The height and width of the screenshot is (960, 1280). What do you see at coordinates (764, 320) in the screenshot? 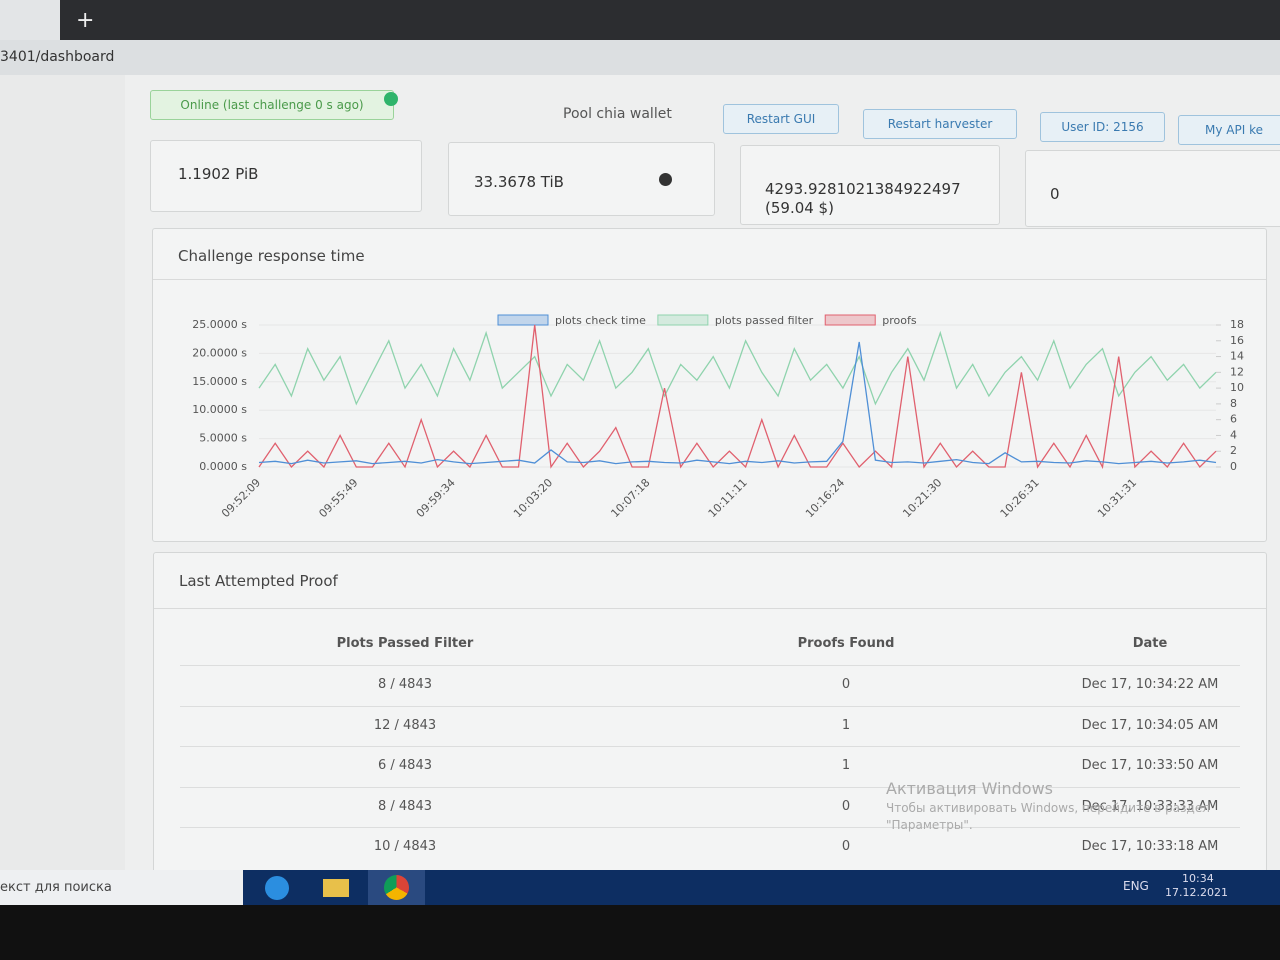
I see `legend-label: plots passed filter` at bounding box center [764, 320].